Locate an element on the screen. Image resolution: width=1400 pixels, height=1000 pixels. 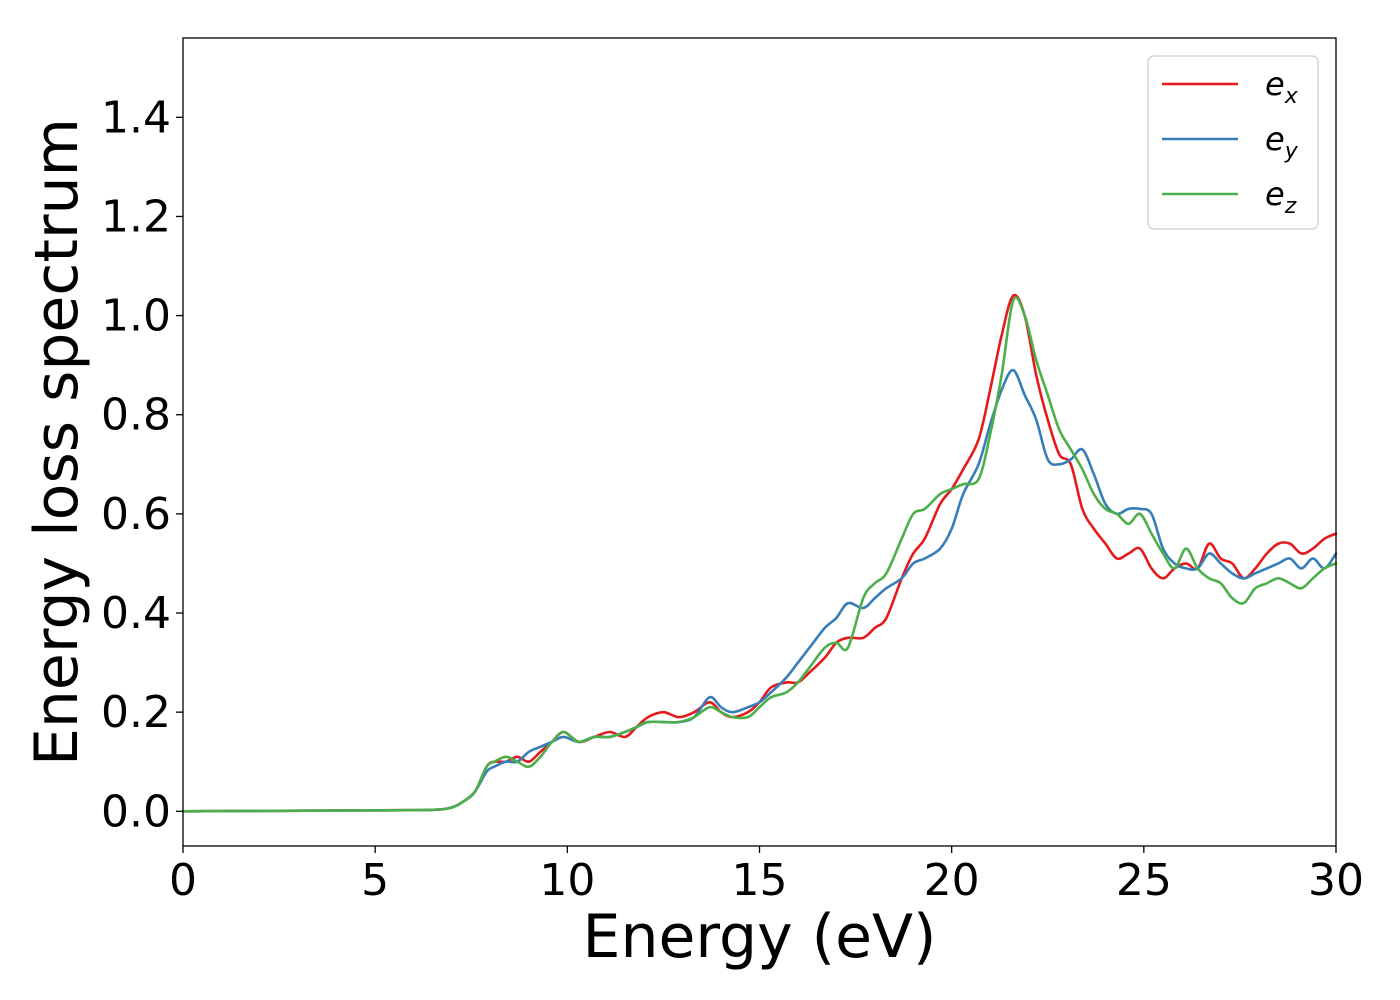
y-tick-label: 1.0 is located at coordinates (136, 316).